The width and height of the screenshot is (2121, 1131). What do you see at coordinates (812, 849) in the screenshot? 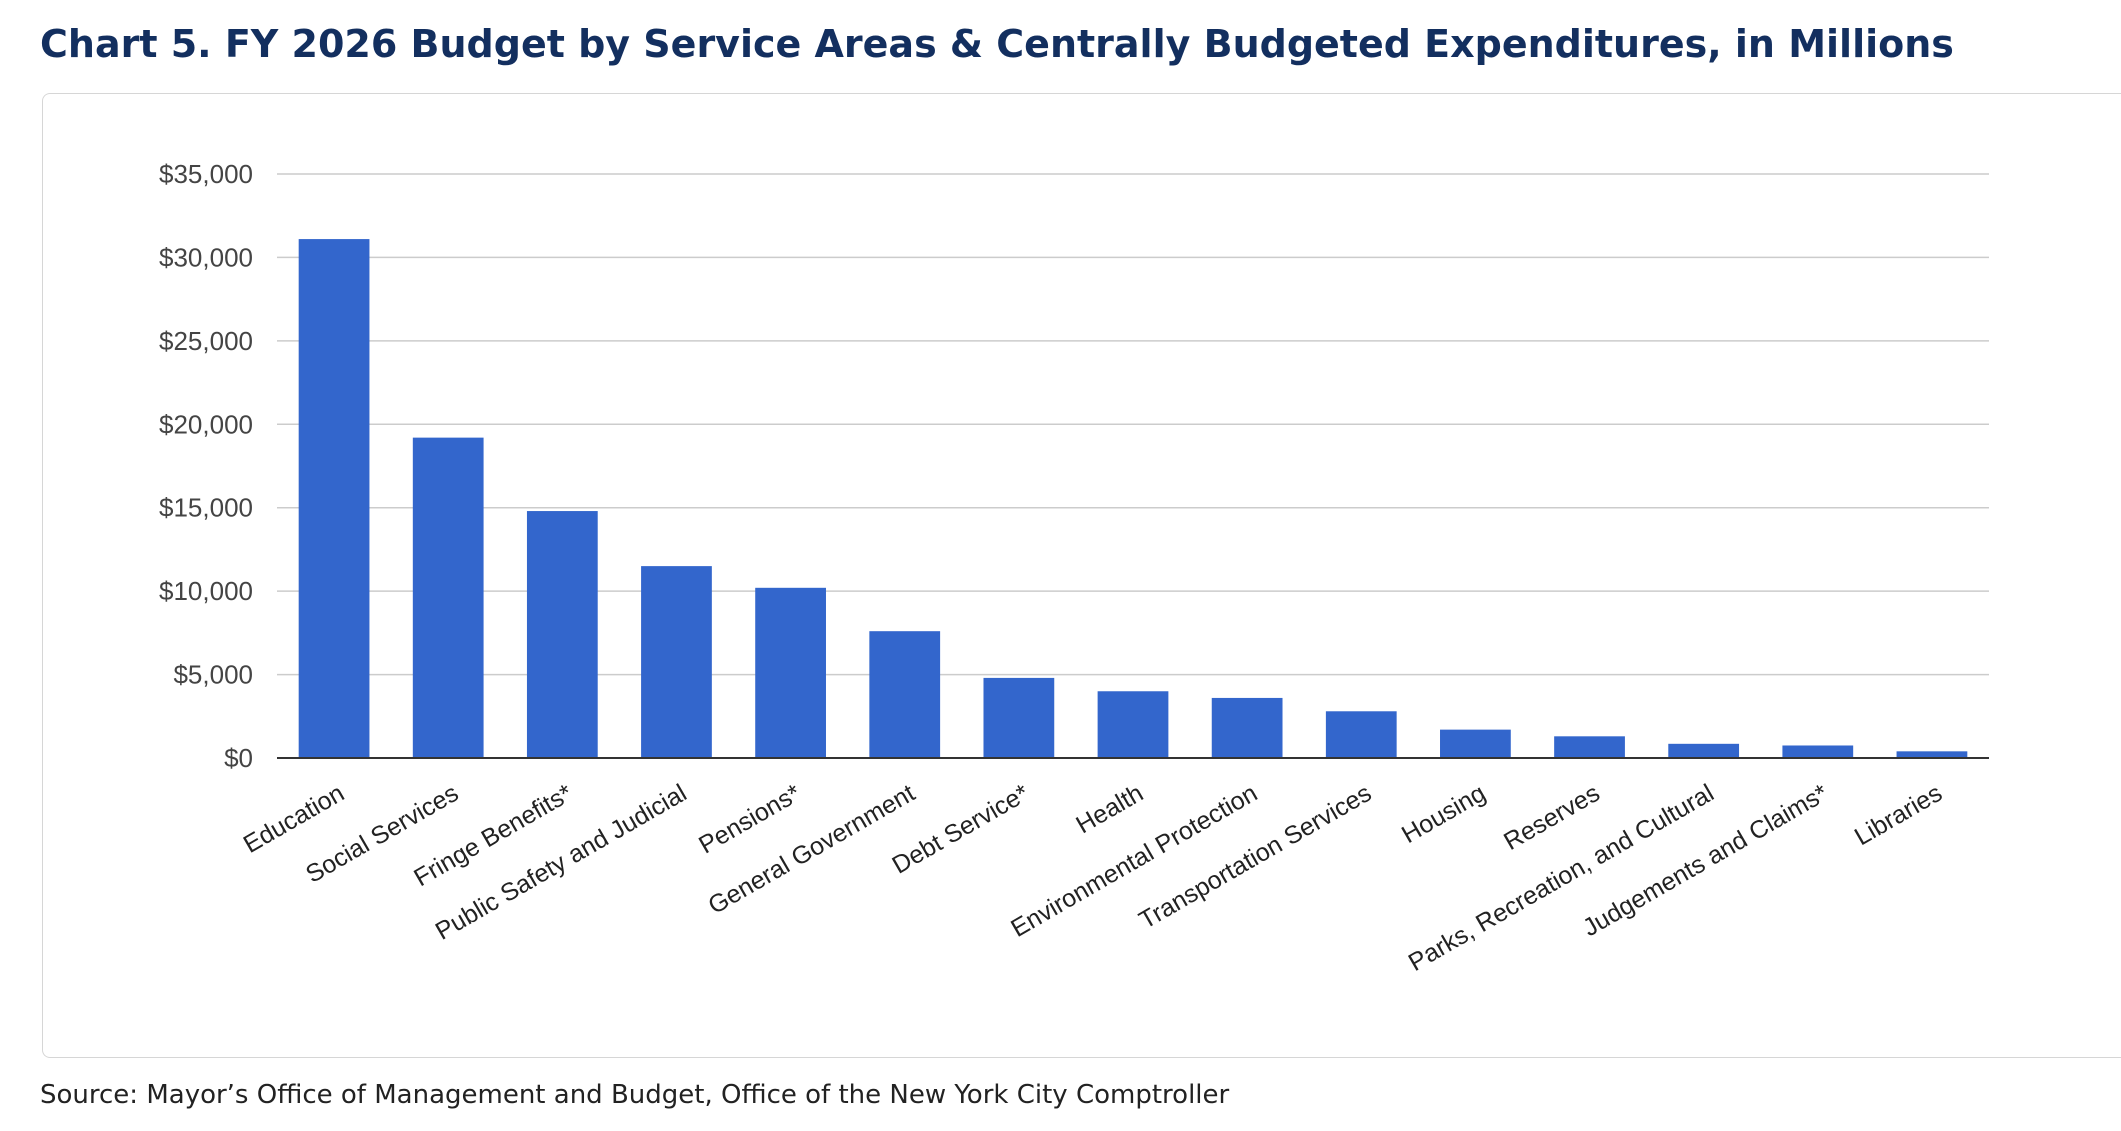
I see `x-tick-label: General Government` at bounding box center [812, 849].